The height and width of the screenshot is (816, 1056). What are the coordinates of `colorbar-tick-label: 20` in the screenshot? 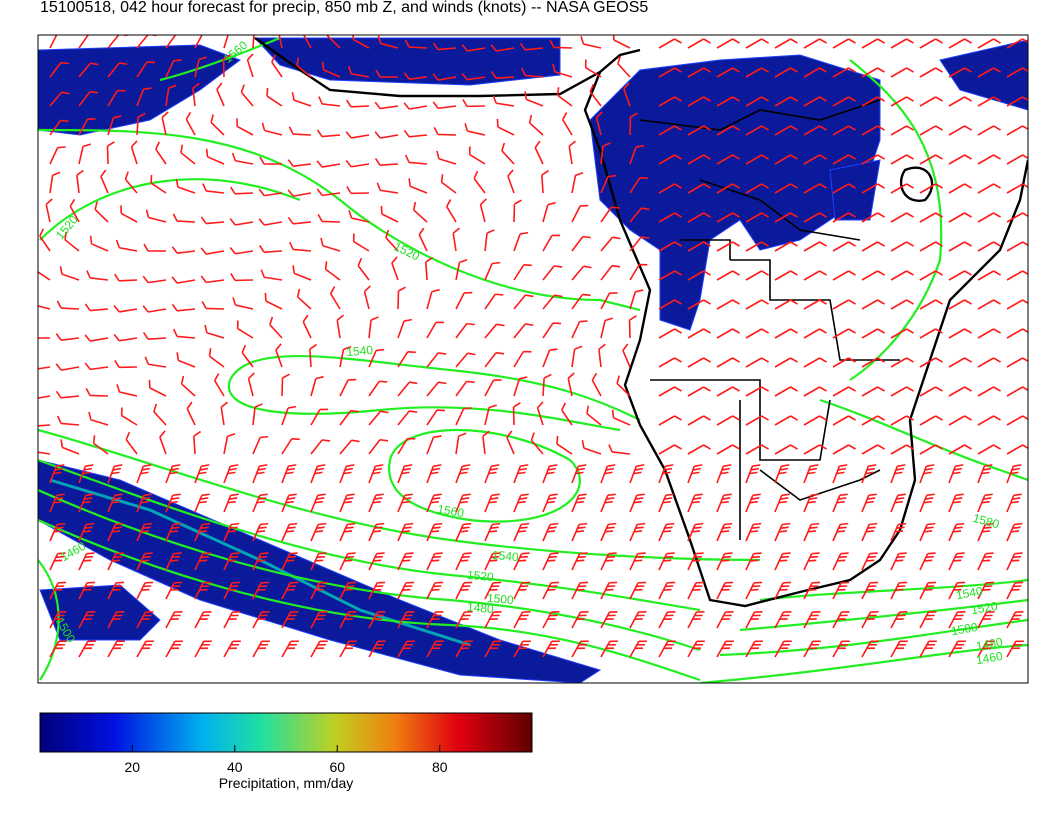 It's located at (132, 767).